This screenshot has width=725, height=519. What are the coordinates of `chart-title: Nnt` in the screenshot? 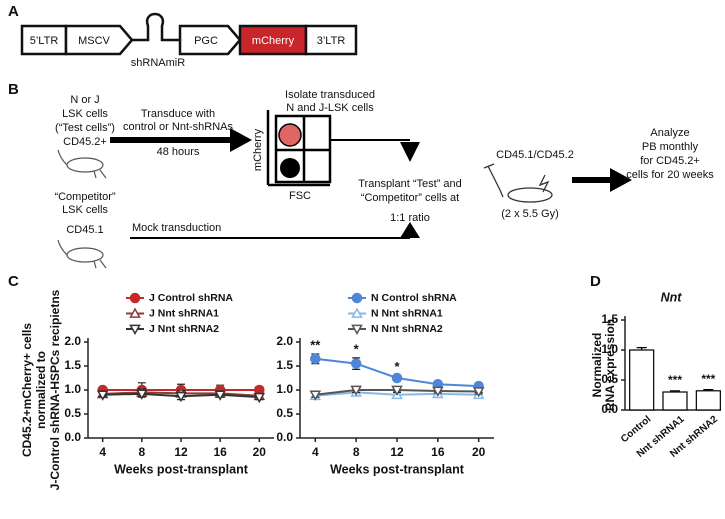 It's located at (672, 297).